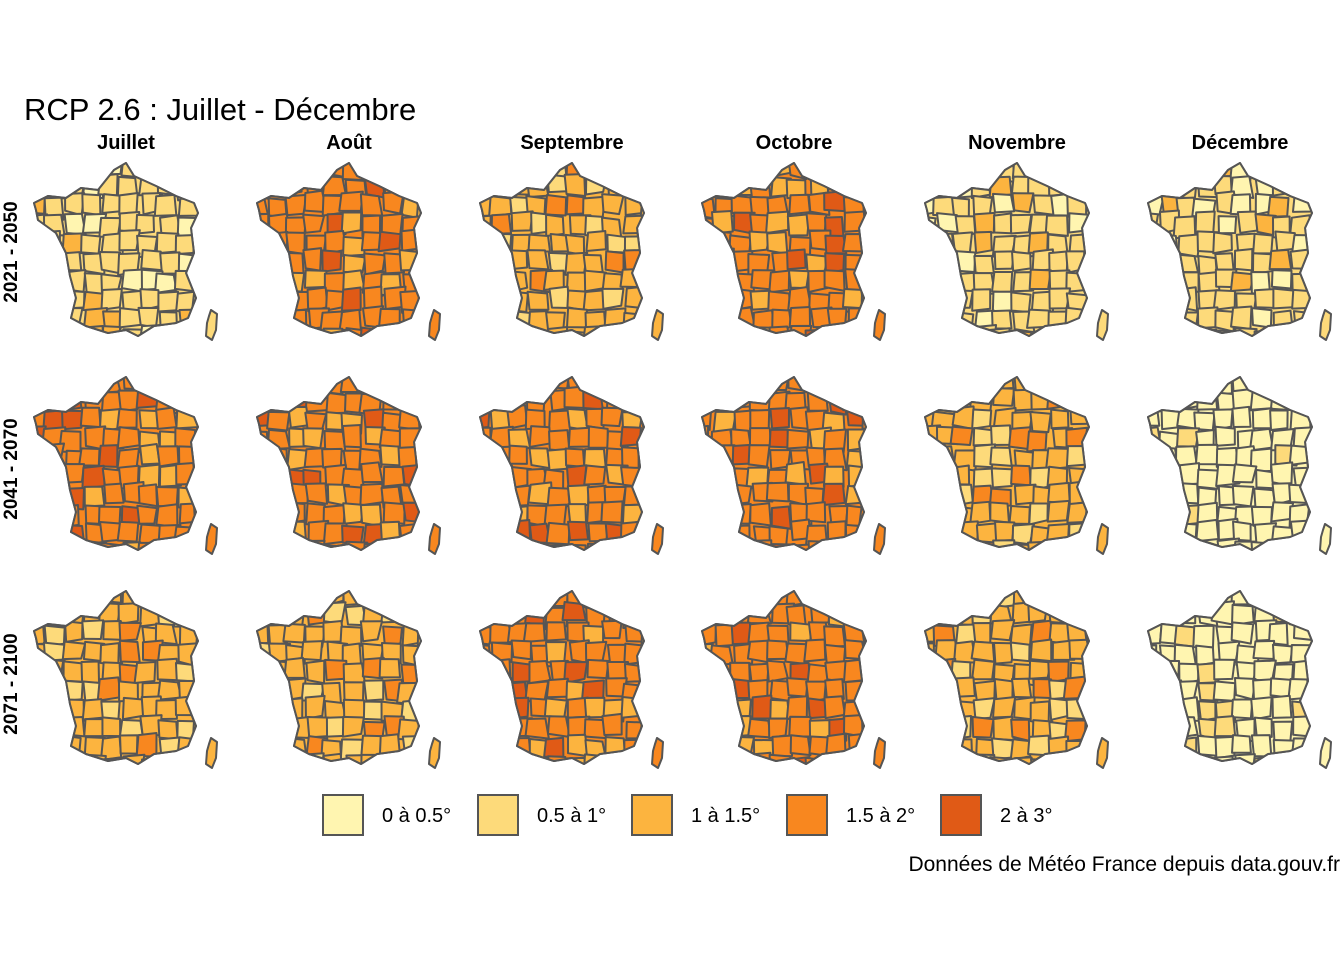  I want to click on column-header-septembre: Septembre, so click(572, 143).